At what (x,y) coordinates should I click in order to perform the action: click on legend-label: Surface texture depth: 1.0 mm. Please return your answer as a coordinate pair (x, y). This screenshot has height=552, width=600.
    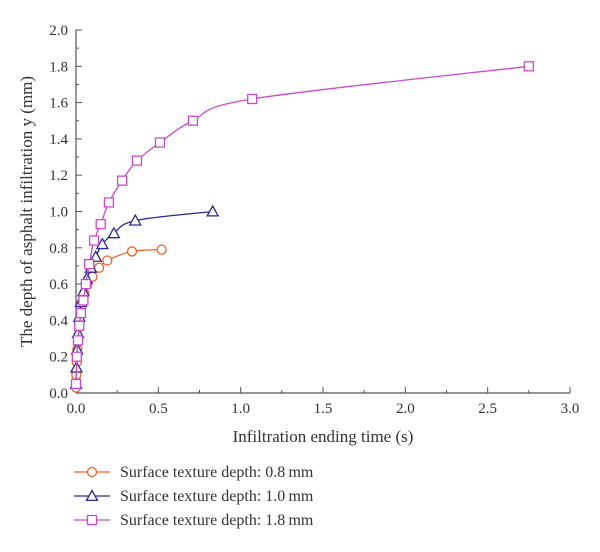
    Looking at the image, I should click on (217, 496).